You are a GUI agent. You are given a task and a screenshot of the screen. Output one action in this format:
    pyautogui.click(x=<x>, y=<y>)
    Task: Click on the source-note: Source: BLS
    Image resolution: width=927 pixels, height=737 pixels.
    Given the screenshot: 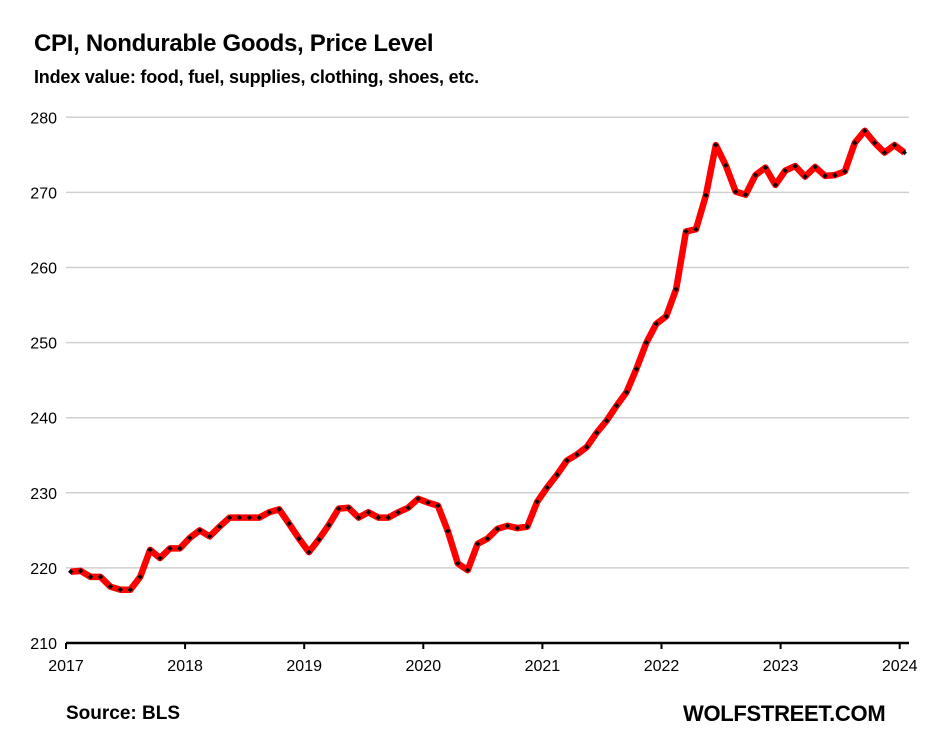 What is the action you would take?
    pyautogui.click(x=123, y=713)
    